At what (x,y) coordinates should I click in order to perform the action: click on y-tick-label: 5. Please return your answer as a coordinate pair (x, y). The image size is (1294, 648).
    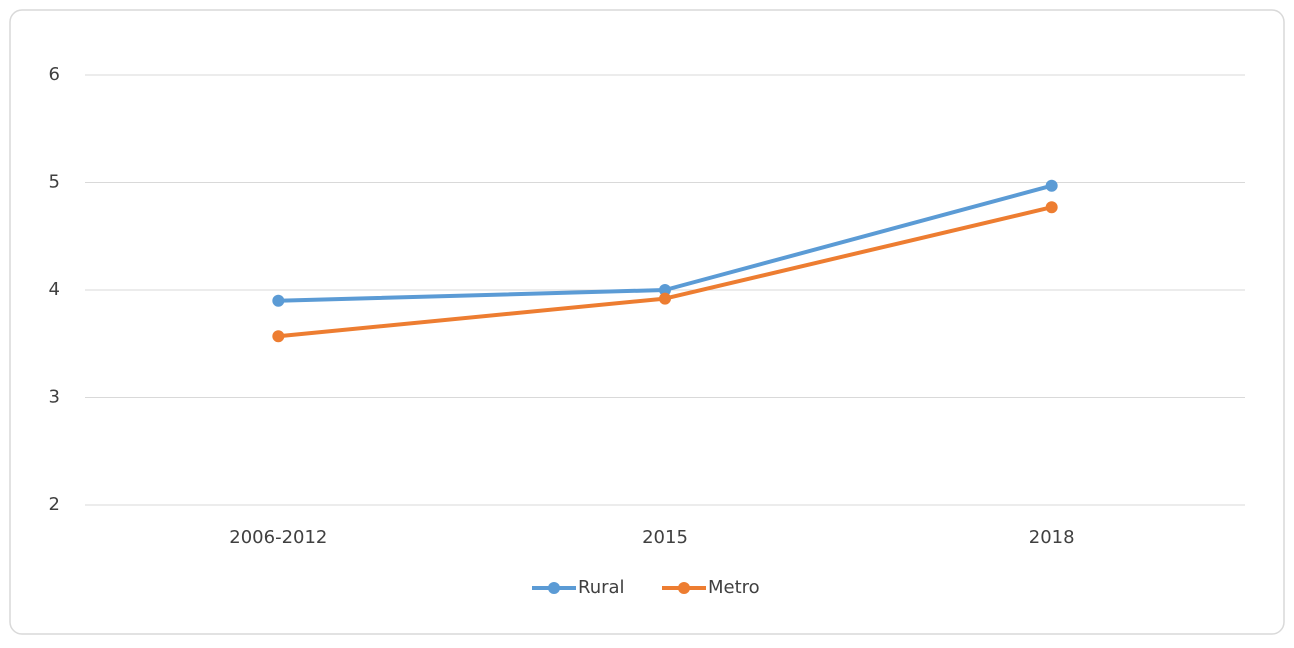
    Looking at the image, I should click on (54, 182).